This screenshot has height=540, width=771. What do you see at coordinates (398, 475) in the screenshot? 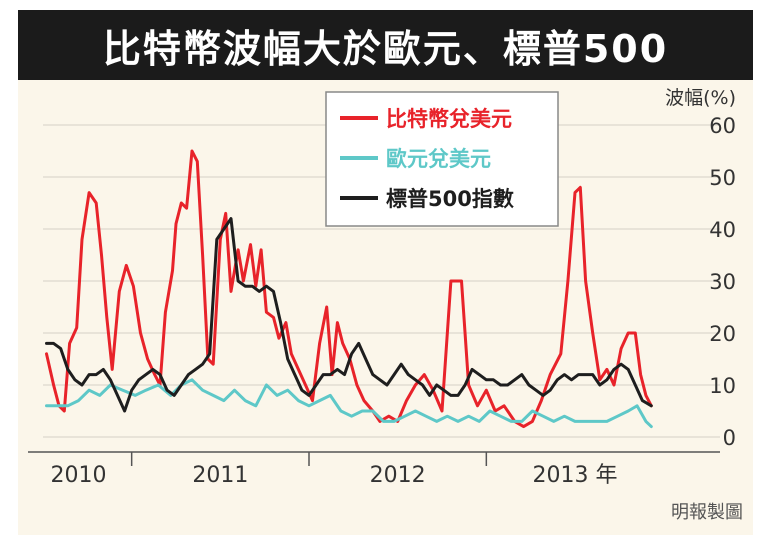
I see `x-tick-label: 2012` at bounding box center [398, 475].